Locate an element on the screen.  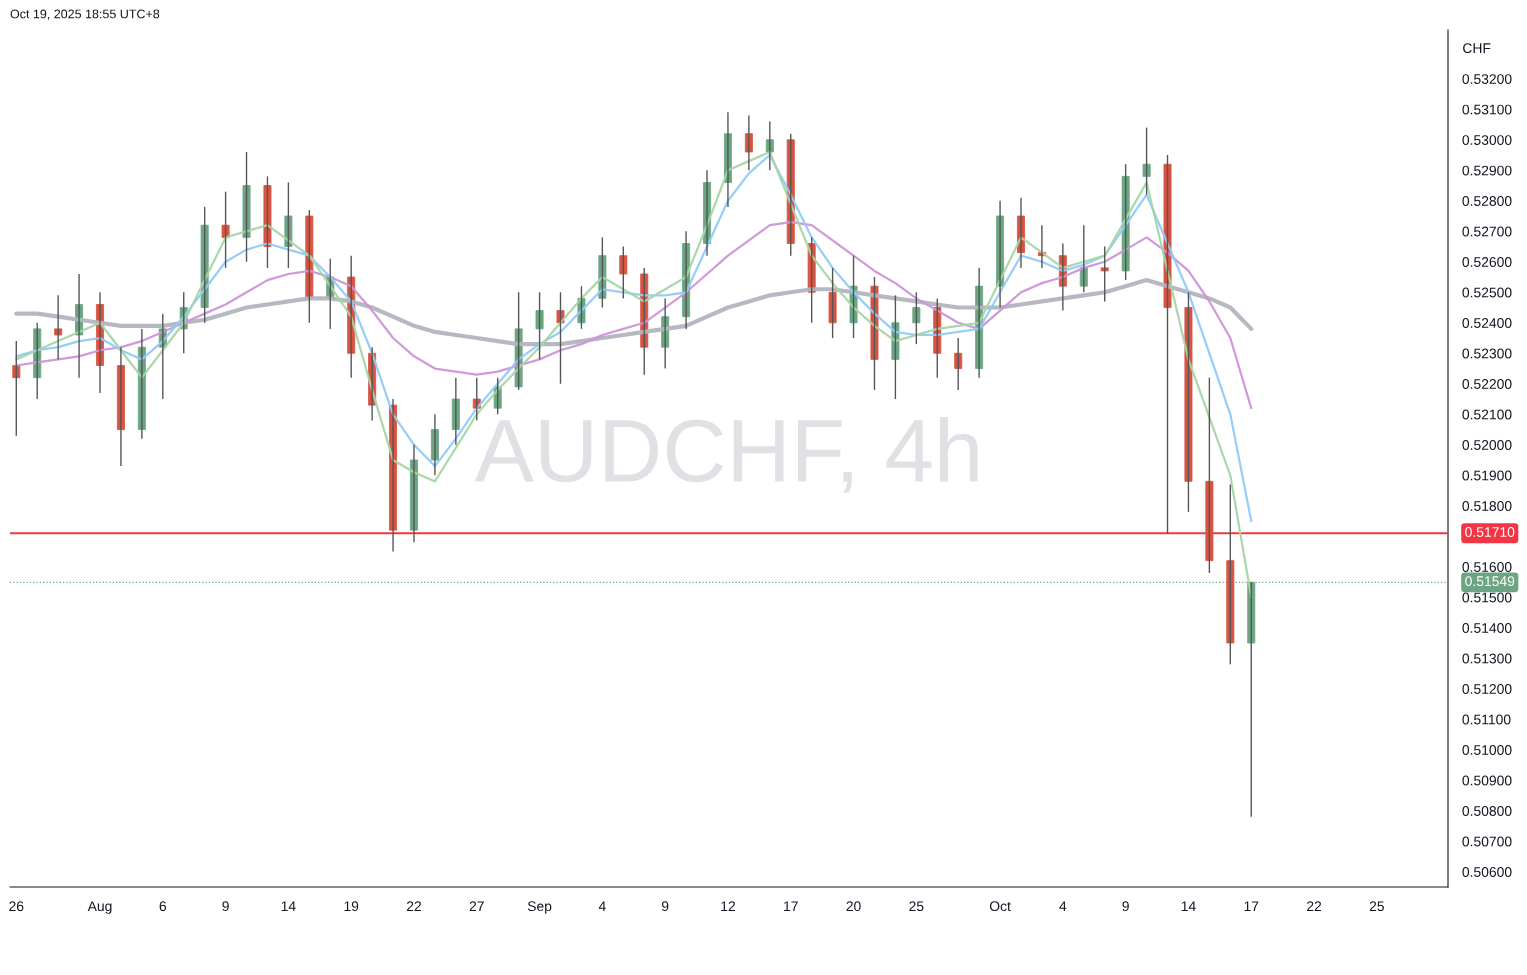
y-tick-label: 0.52700 is located at coordinates (1487, 231).